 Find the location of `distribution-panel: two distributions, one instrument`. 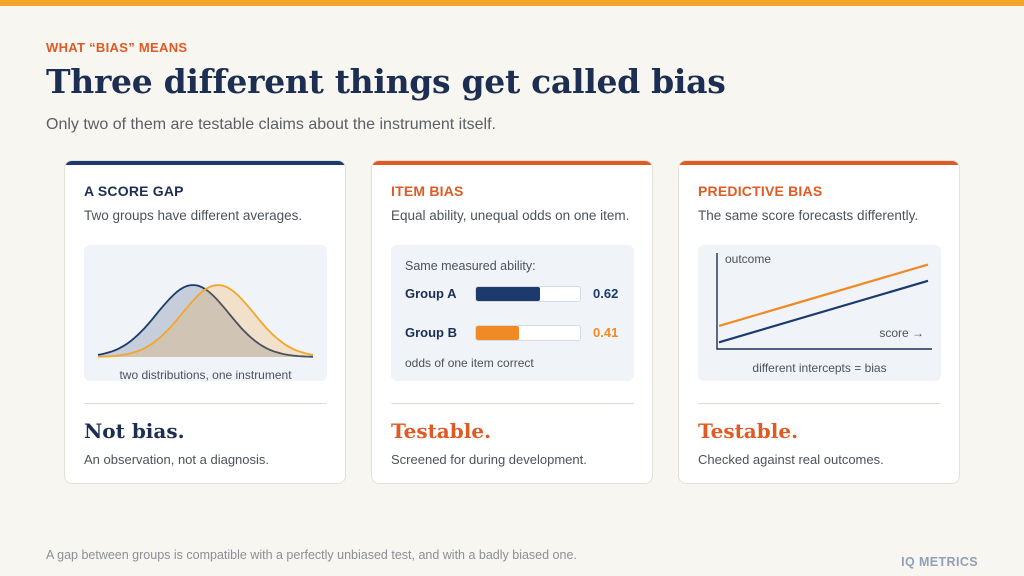

distribution-panel: two distributions, one instrument is located at coordinates (205, 313).